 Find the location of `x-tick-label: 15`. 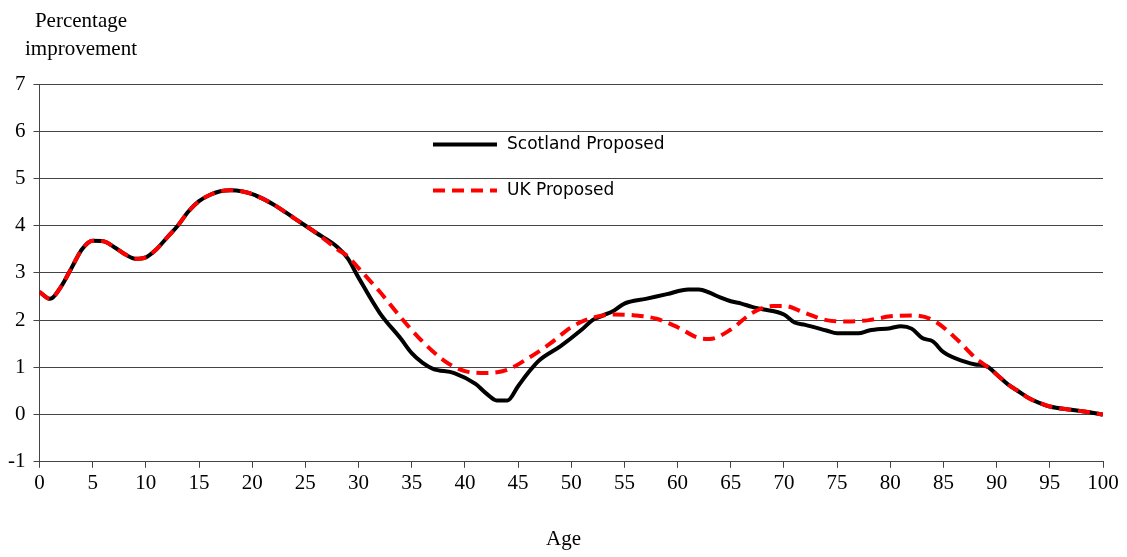

x-tick-label: 15 is located at coordinates (199, 481).